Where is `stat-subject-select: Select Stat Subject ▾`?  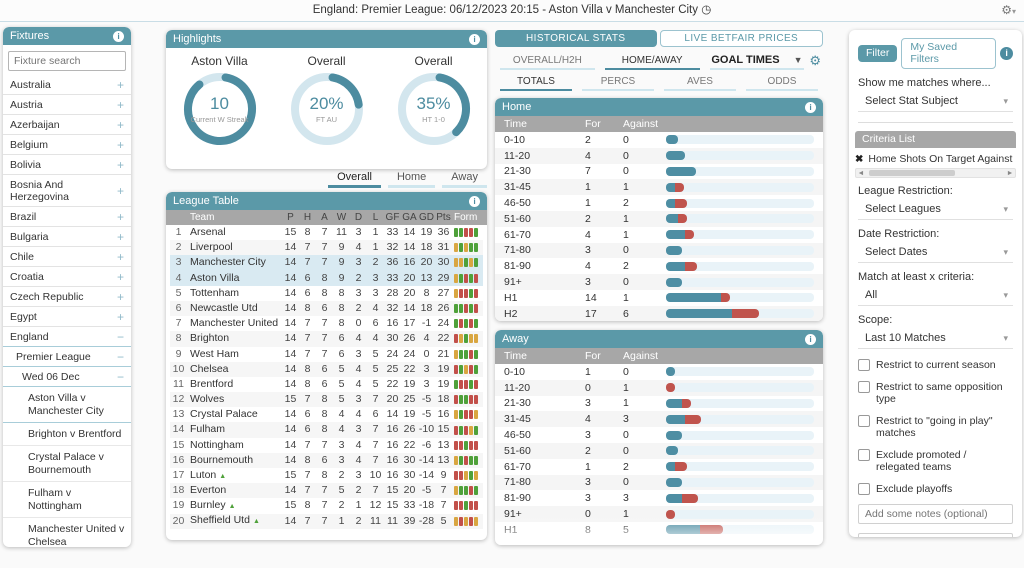
stat-subject-select: Select Stat Subject ▾ is located at coordinates (935, 102).